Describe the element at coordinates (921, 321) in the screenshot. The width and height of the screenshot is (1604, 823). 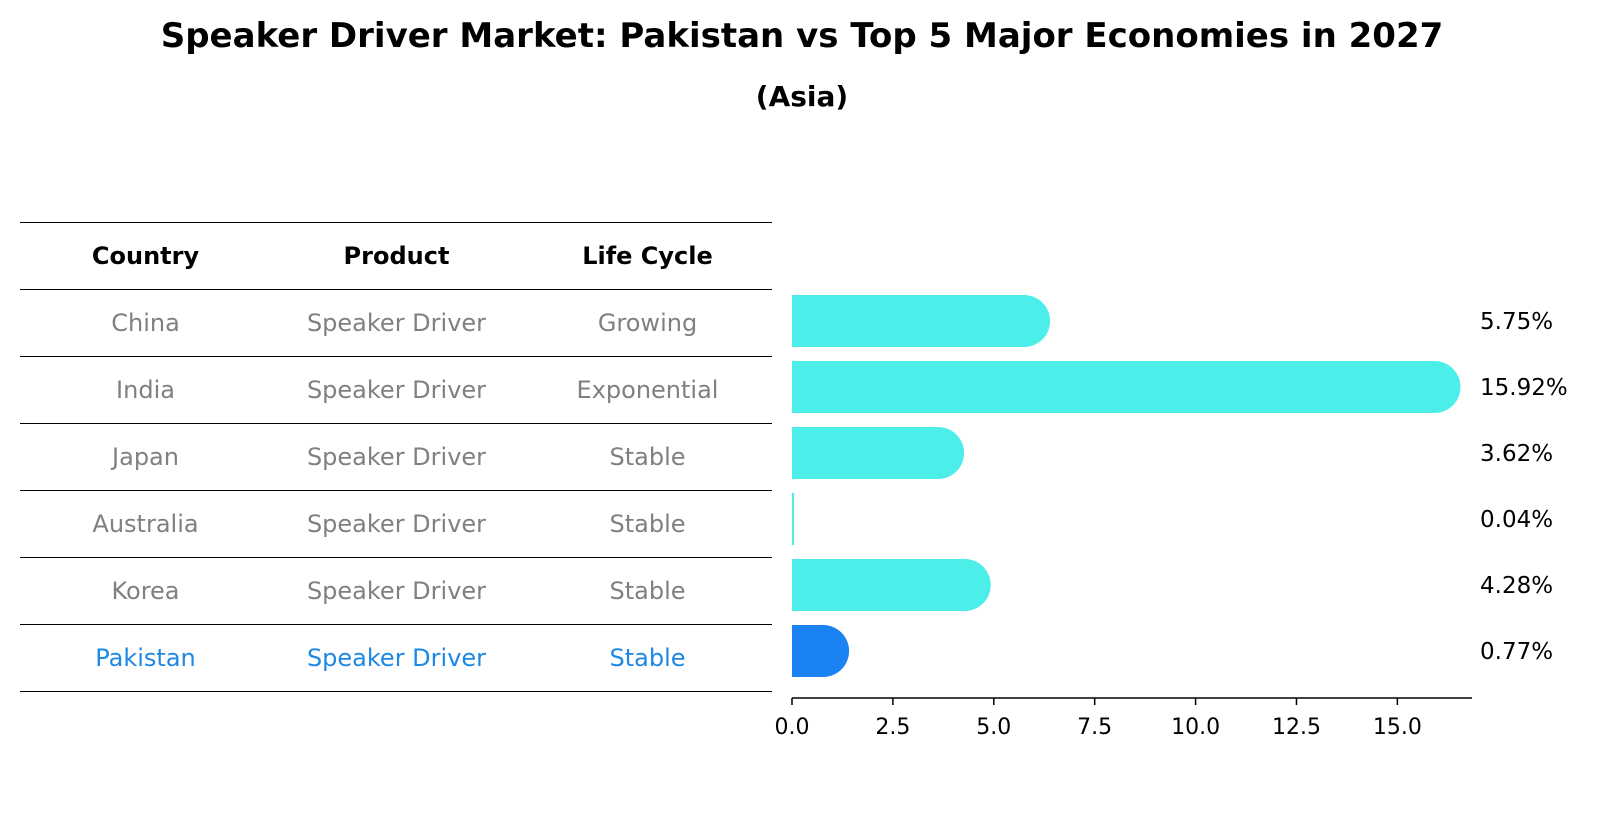
I see `bar-china` at that location.